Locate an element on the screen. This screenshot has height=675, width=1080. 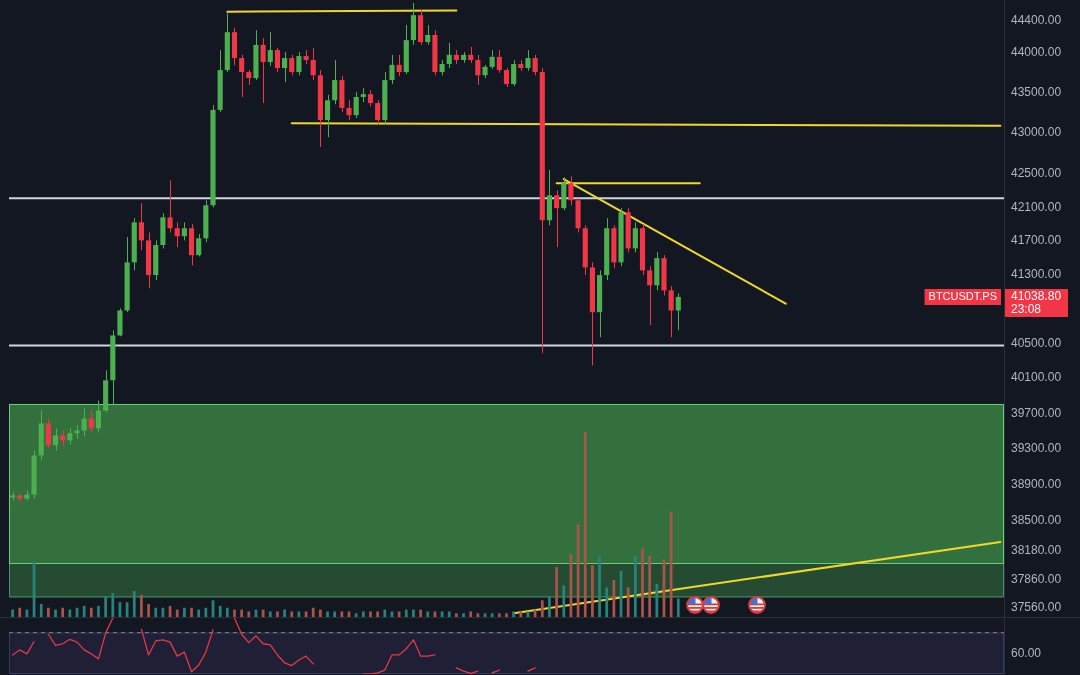
text: 60.00 is located at coordinates (1026, 653).